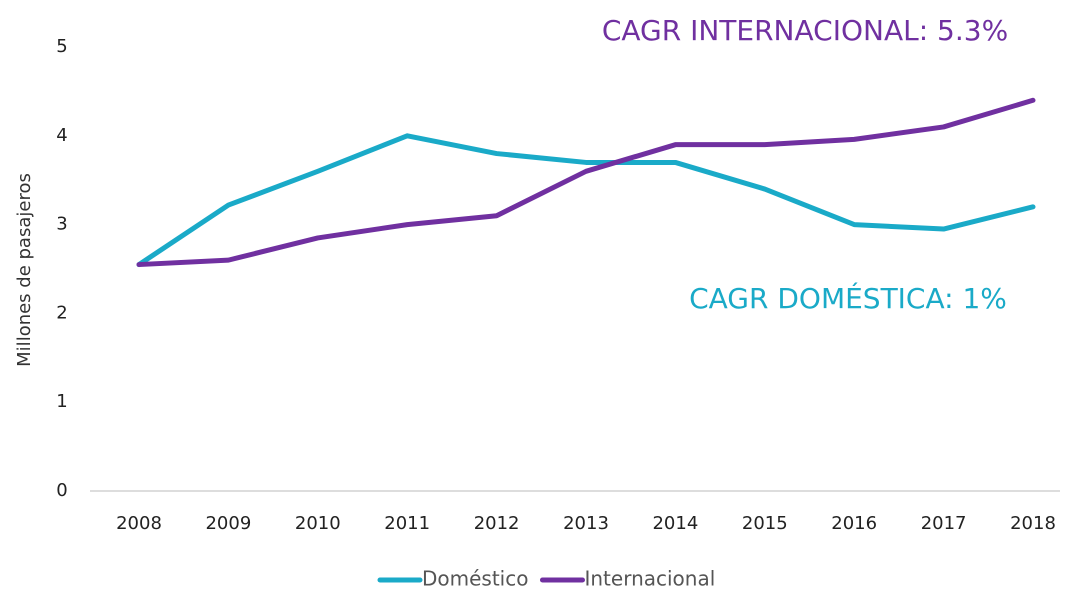 This screenshot has width=1071, height=591. Describe the element at coordinates (675, 523) in the screenshot. I see `x-tick-label: 2014` at that location.